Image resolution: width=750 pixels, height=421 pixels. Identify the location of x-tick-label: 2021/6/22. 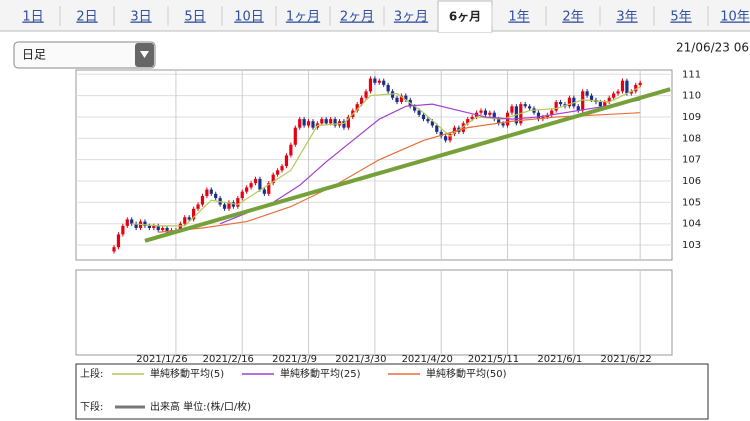
(626, 359).